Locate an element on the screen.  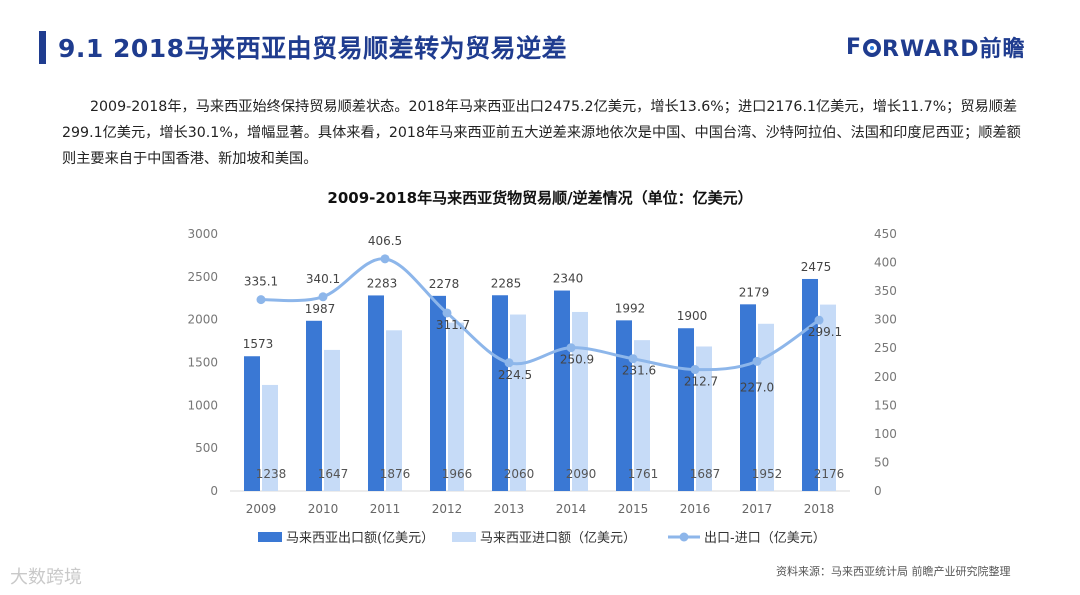
y-right-tick-label: 100 is located at coordinates (885, 434).